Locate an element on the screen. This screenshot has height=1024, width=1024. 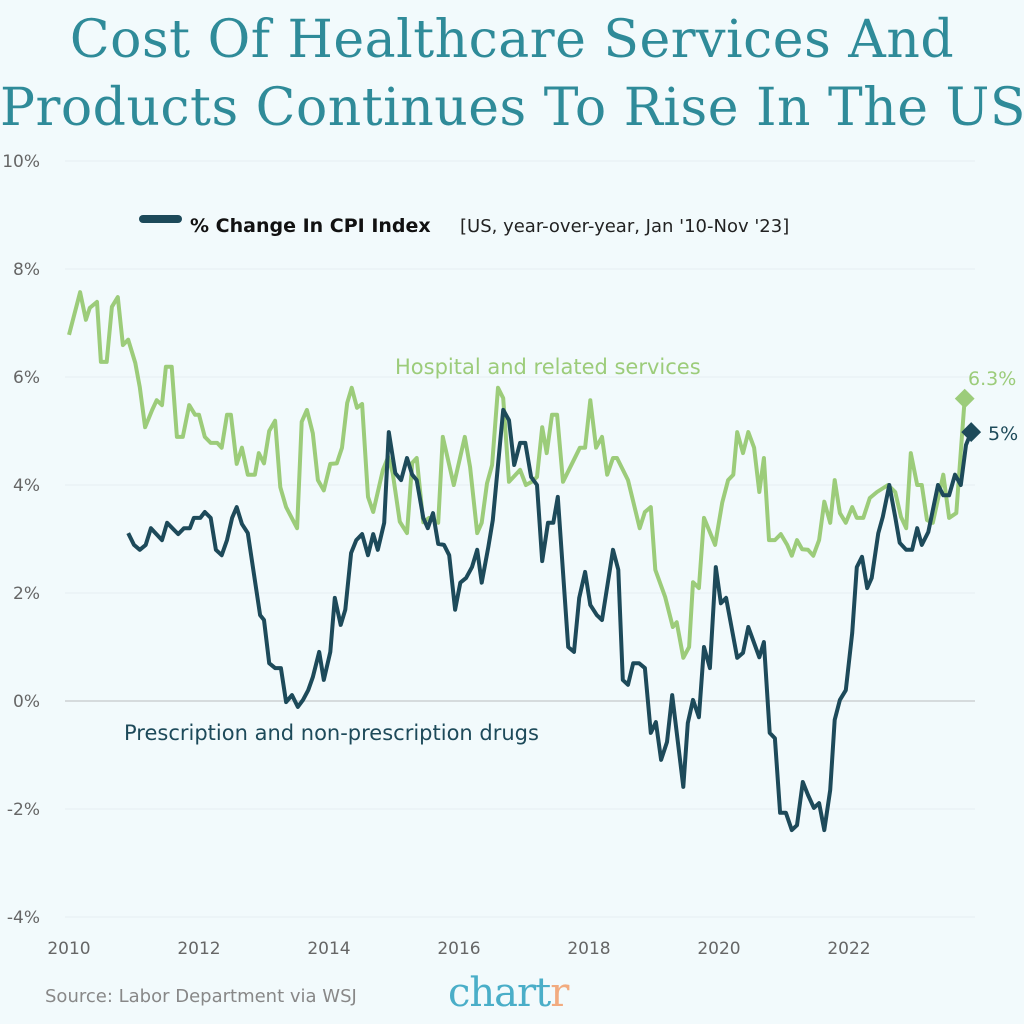
legend-title: % Change In CPI Index is located at coordinates (310, 226).